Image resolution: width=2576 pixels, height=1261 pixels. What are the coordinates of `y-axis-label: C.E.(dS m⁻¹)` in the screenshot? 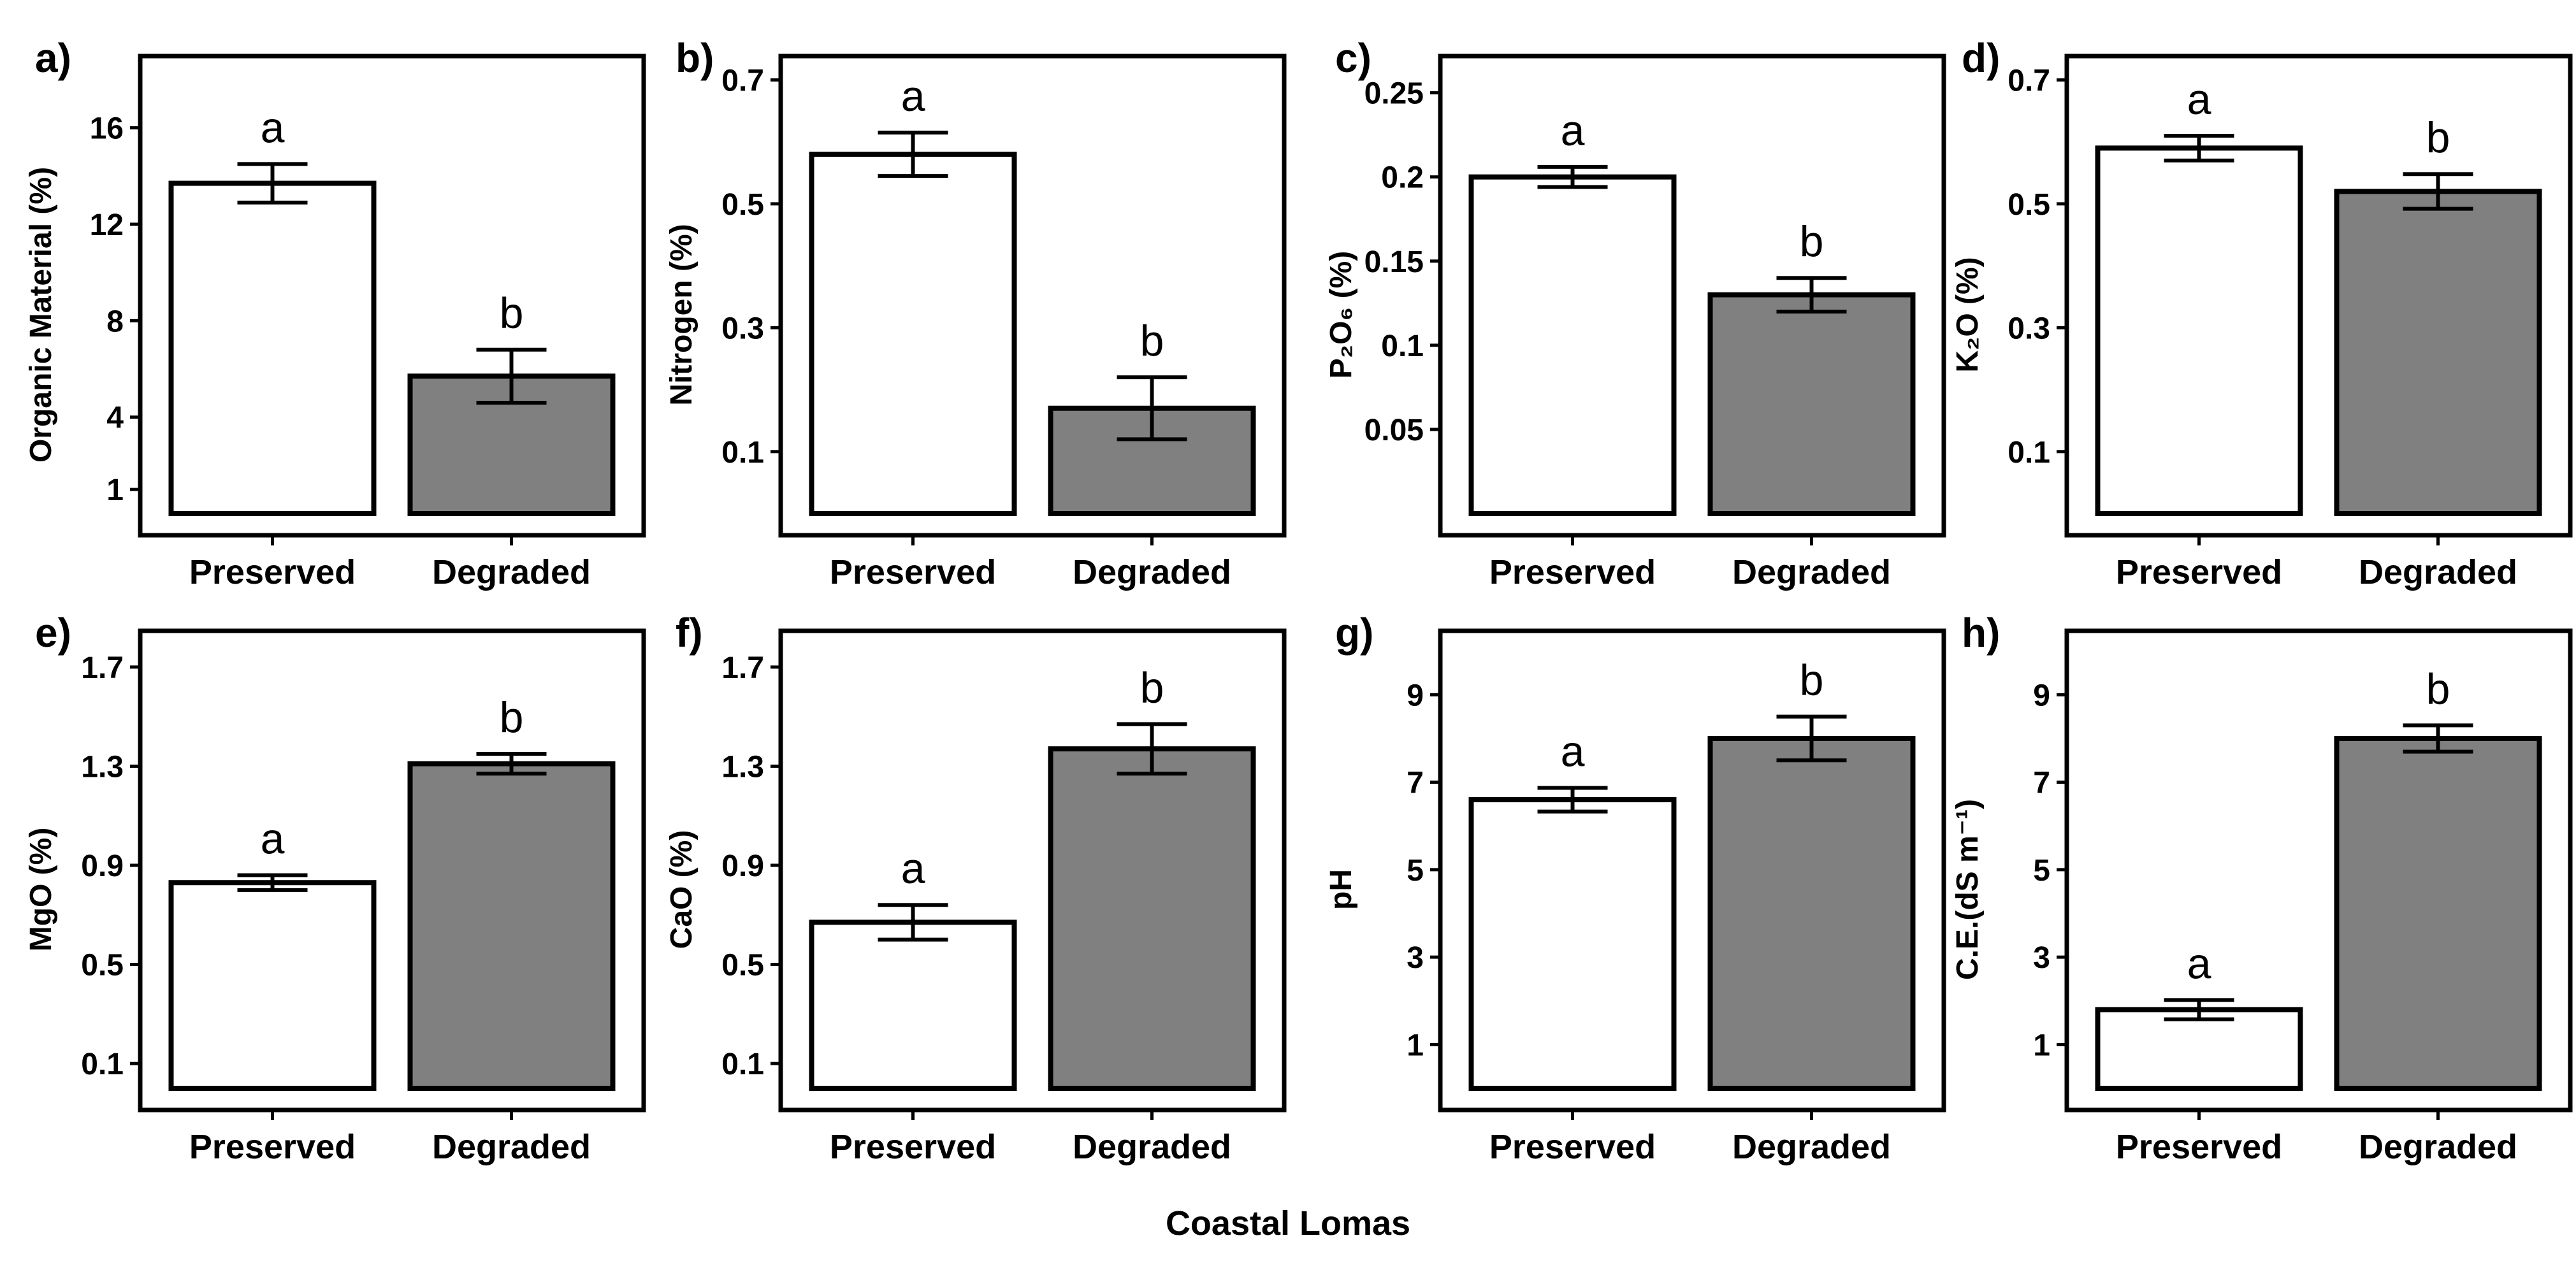 It's located at (1968, 889).